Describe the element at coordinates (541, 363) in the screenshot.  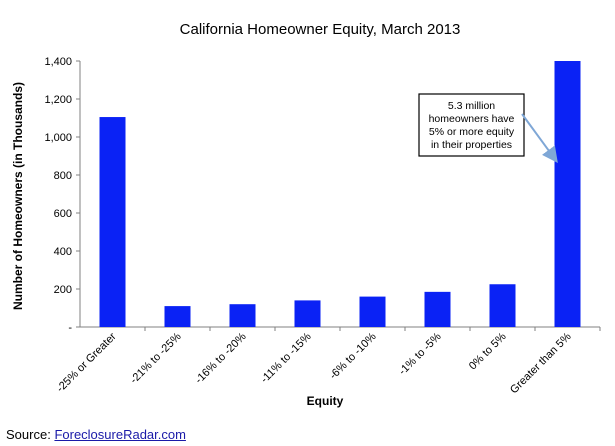
I see `x-tick-label: Greater than 5%` at that location.